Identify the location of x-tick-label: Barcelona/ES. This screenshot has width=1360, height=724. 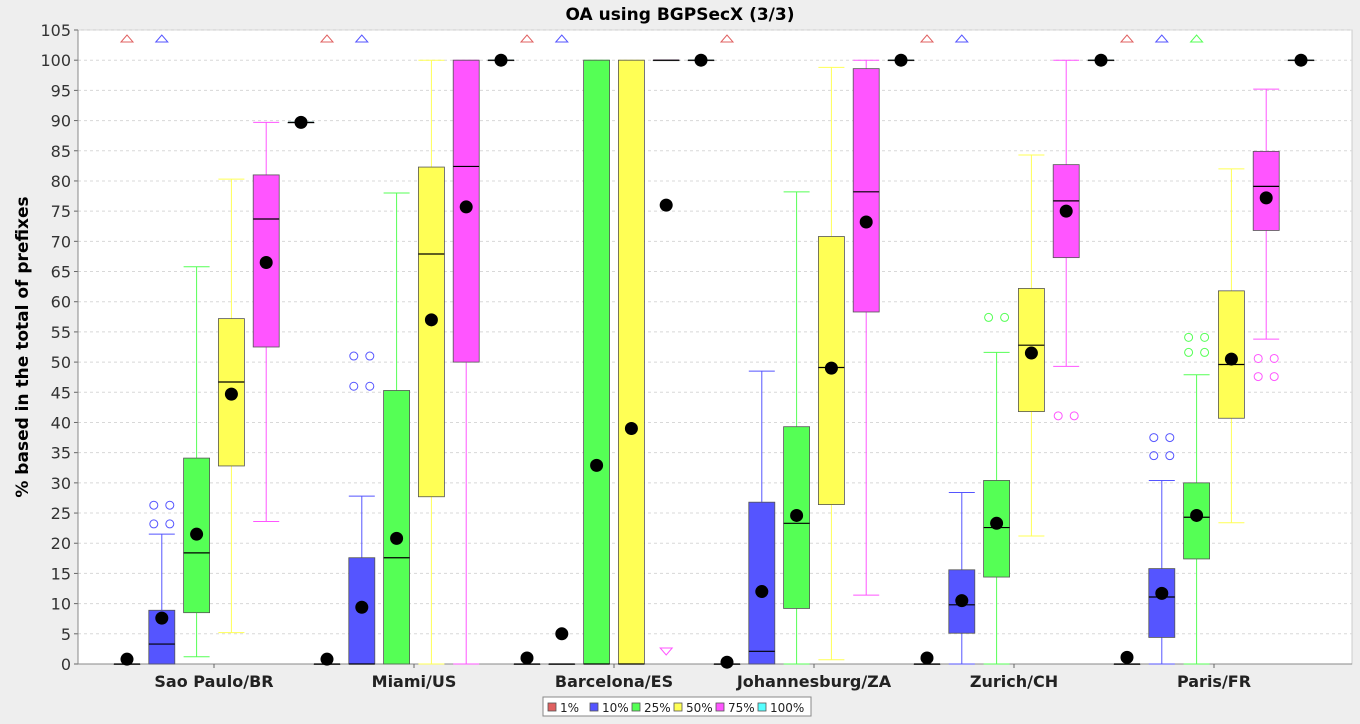
(614, 681).